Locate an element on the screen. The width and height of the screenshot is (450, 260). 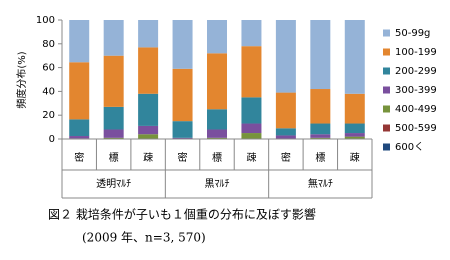
legend-label: 300-399 is located at coordinates (416, 90).